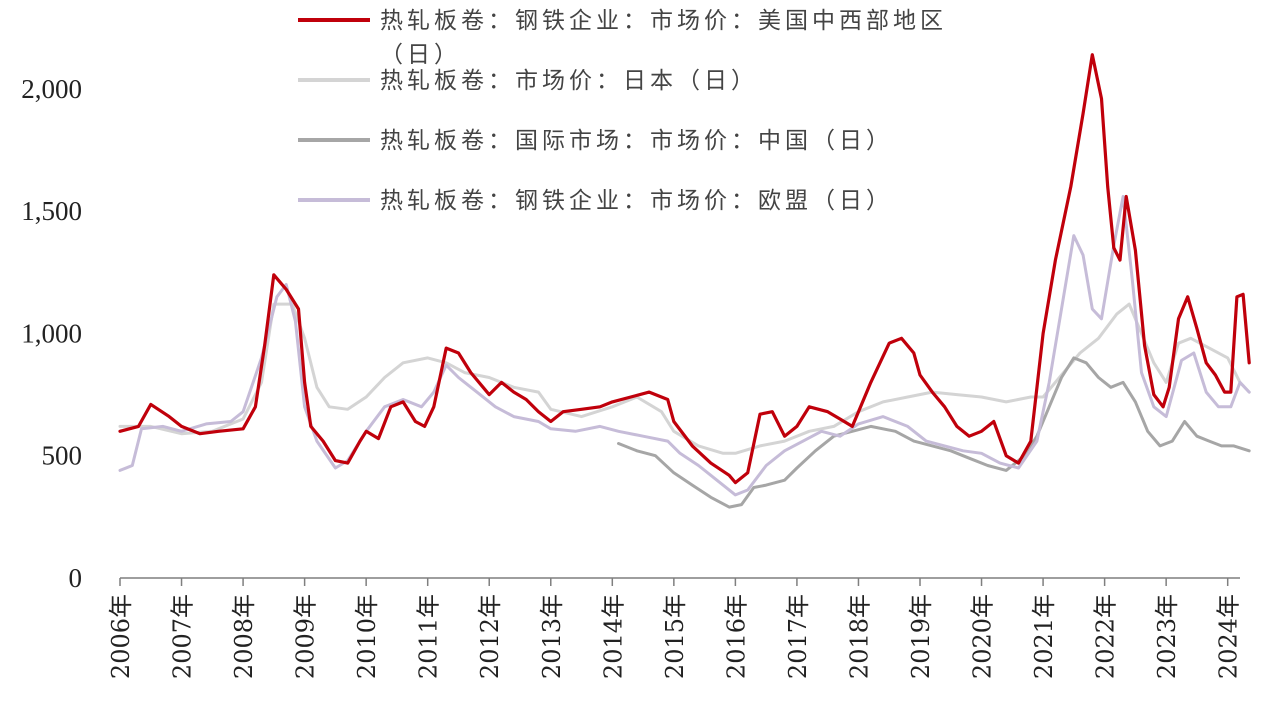 The height and width of the screenshot is (713, 1269). Describe the element at coordinates (552, 636) in the screenshot. I see `x-tick-label-2013: 2013年` at that location.